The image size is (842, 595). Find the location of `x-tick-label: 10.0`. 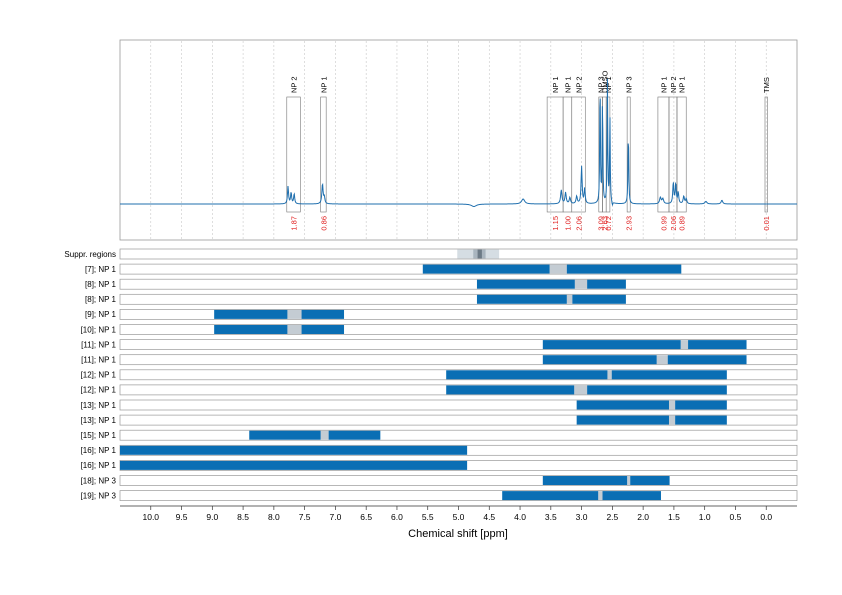

x-tick-label: 10.0 is located at coordinates (150, 517).